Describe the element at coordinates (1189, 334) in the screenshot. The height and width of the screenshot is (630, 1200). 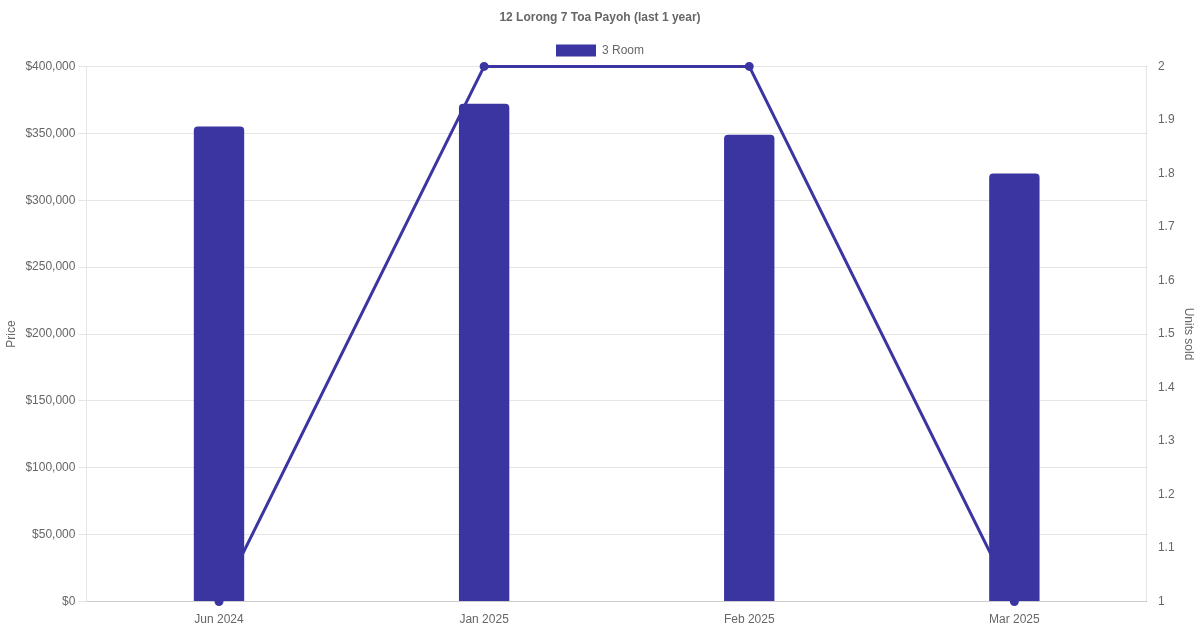
I see `y2-axis-title: Units sold` at that location.